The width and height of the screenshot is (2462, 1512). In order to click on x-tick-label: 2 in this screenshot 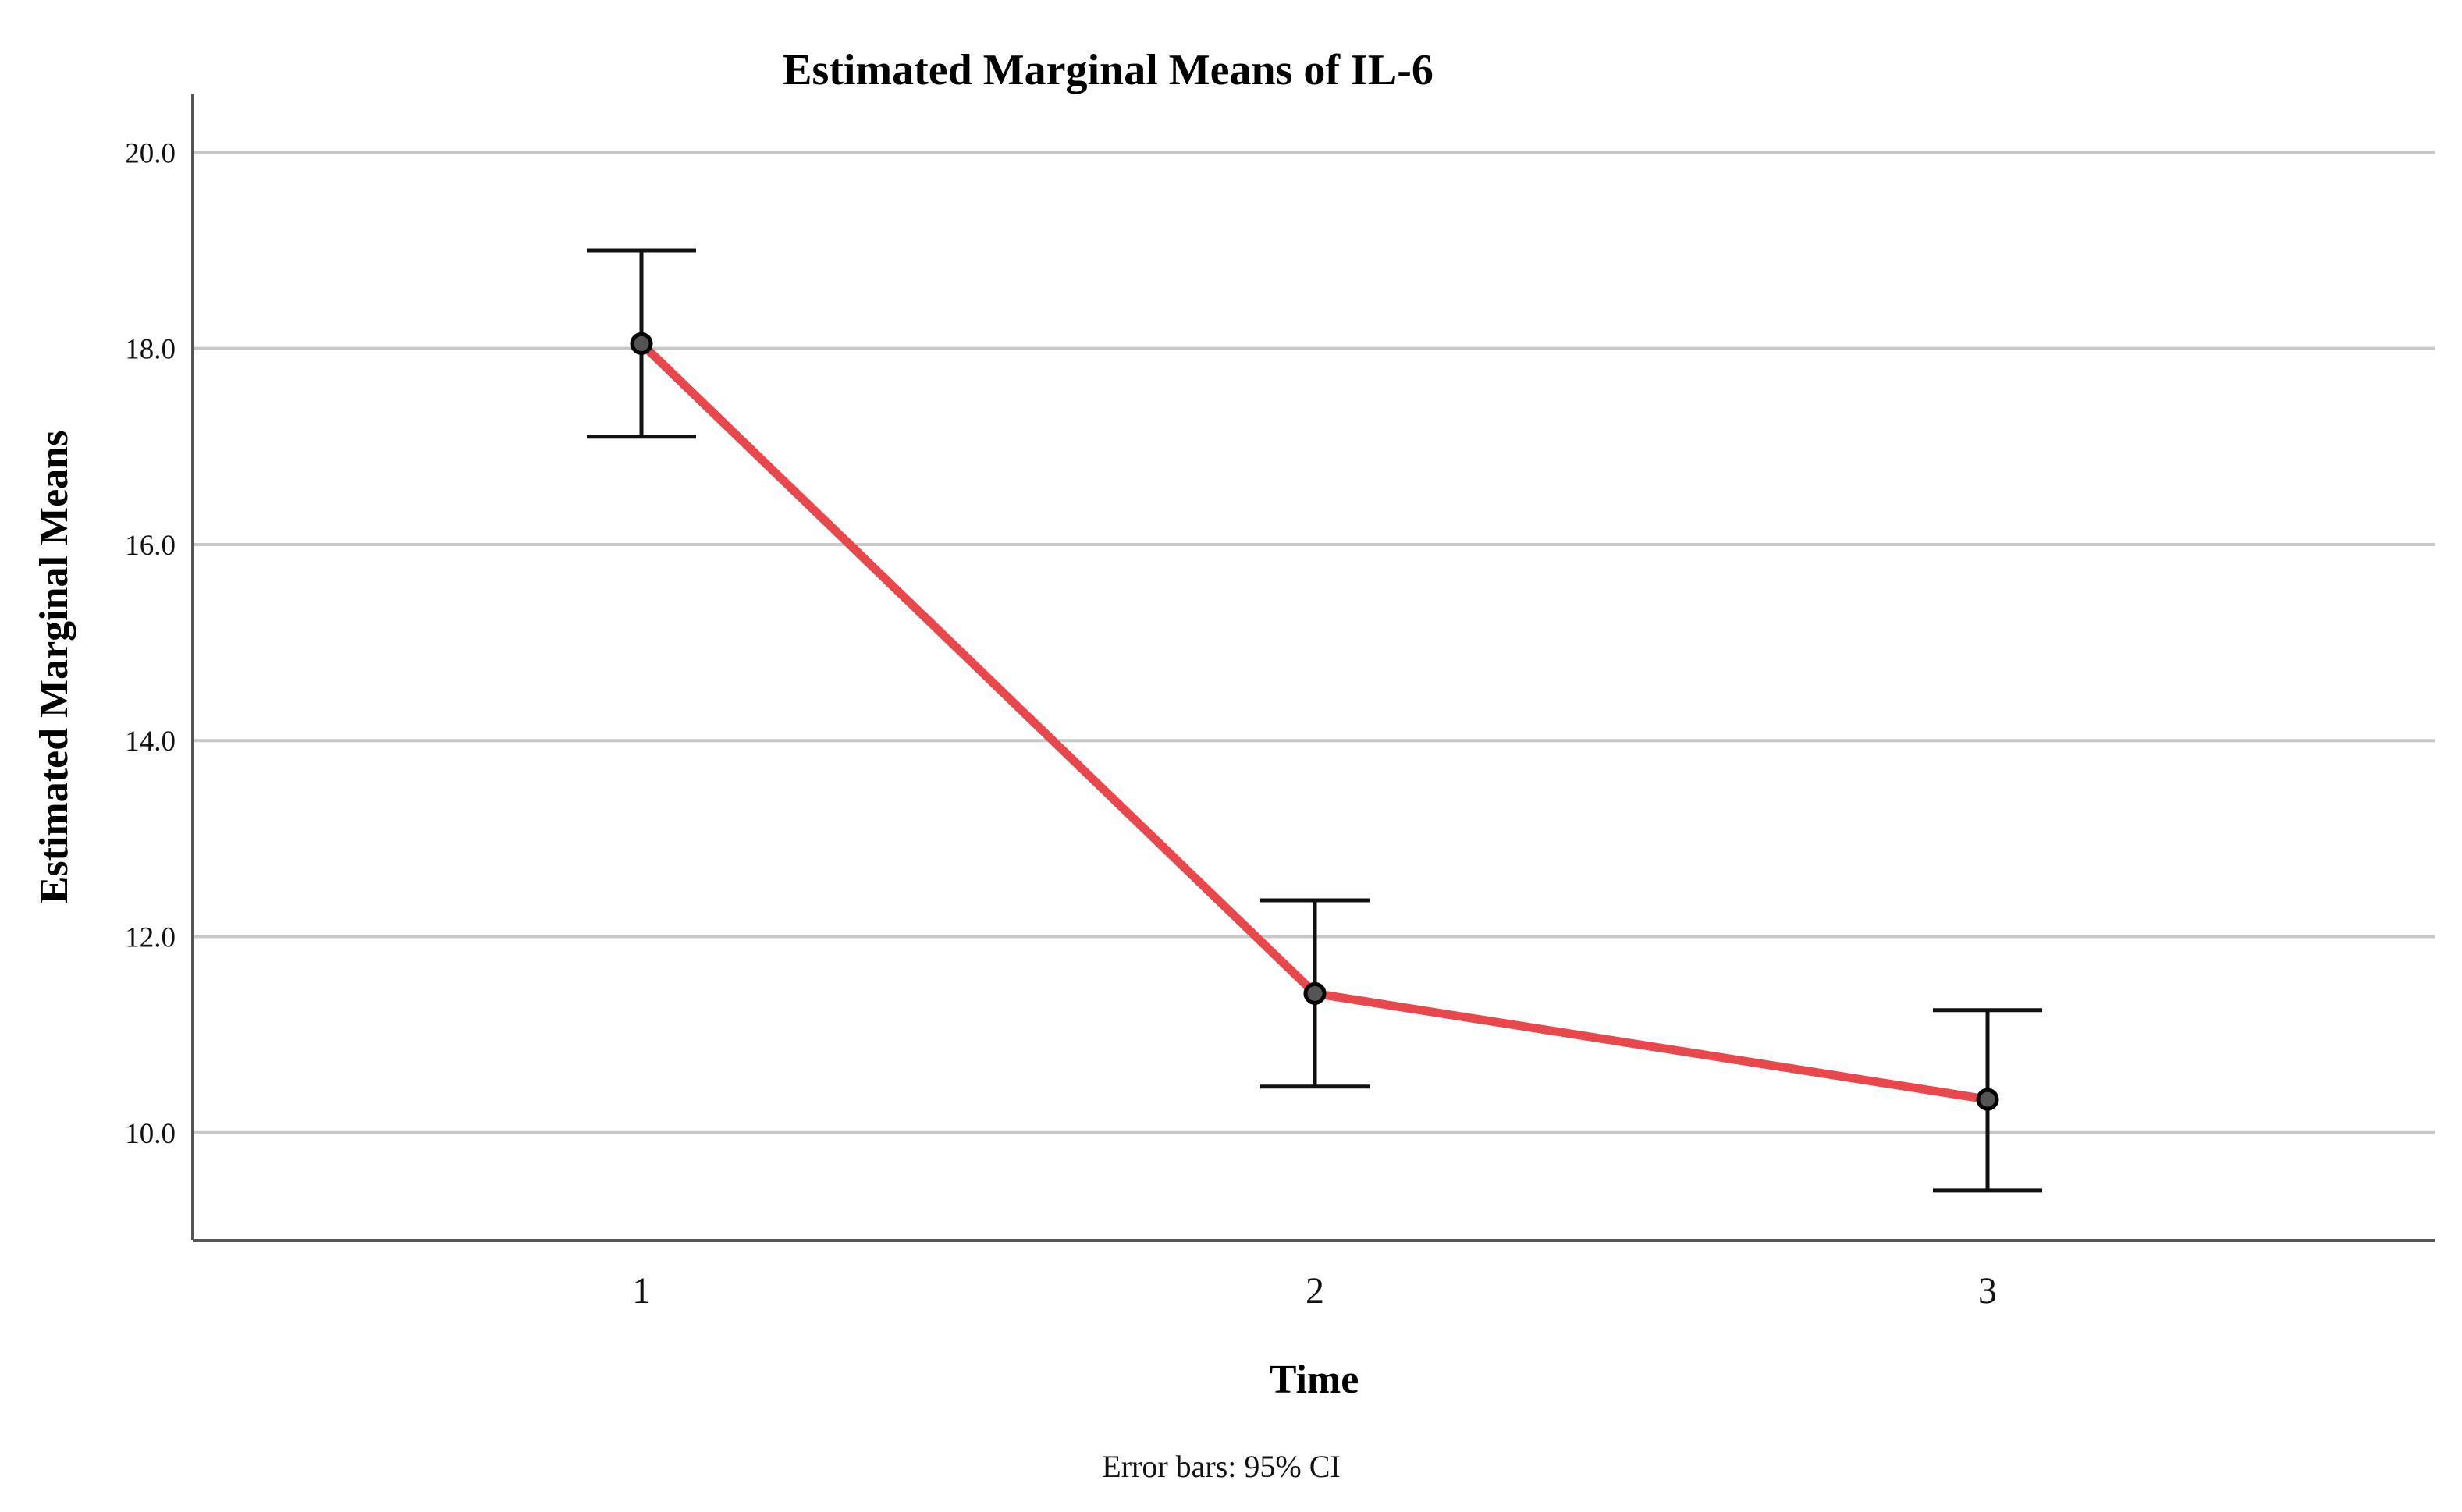, I will do `click(1315, 1291)`.